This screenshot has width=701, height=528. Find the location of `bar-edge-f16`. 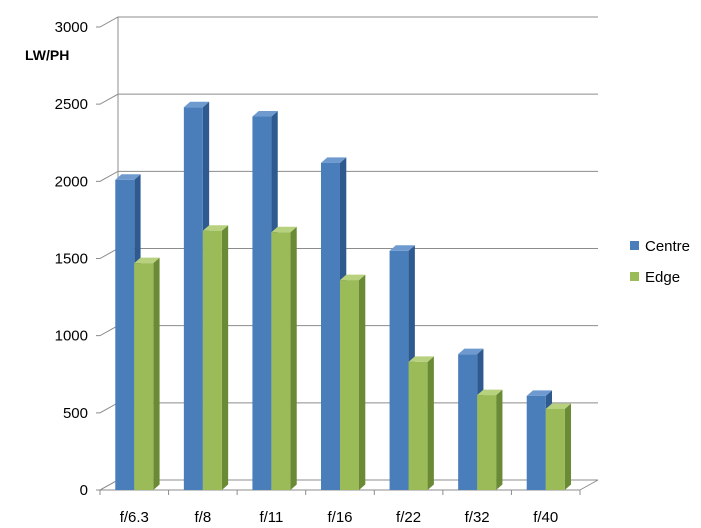

bar-edge-f16 is located at coordinates (353, 382).